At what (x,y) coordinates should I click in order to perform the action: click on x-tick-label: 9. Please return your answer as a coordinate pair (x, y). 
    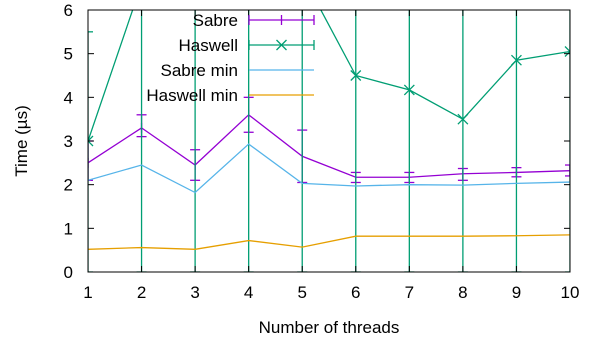
    Looking at the image, I should click on (516, 292).